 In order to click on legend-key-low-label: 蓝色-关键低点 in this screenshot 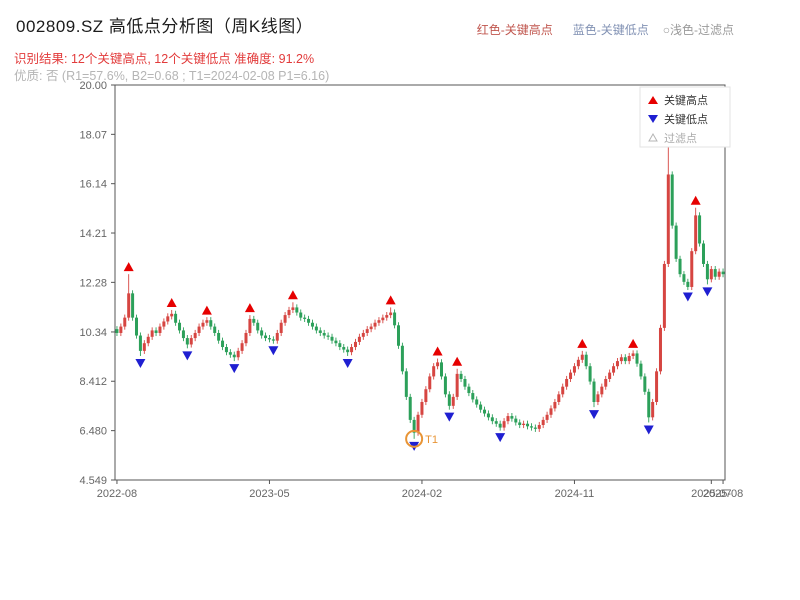, I will do `click(610, 30)`.